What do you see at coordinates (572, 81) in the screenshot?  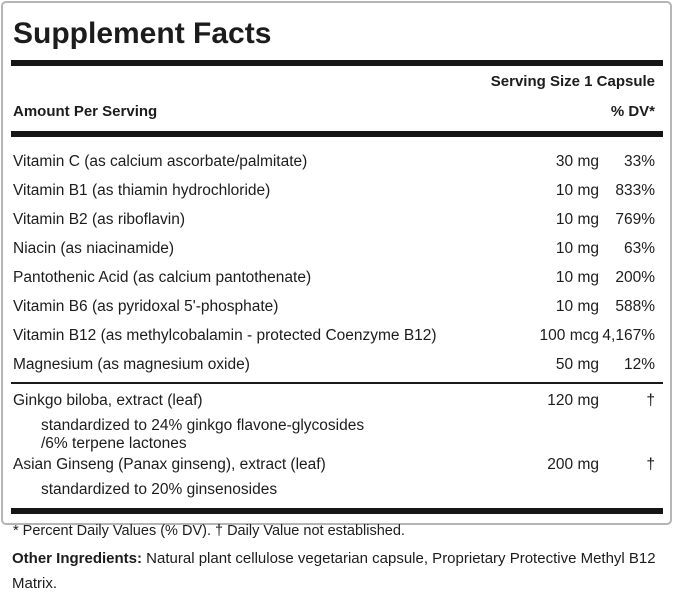 I see `serving-size: Serving Size 1 Capsule` at bounding box center [572, 81].